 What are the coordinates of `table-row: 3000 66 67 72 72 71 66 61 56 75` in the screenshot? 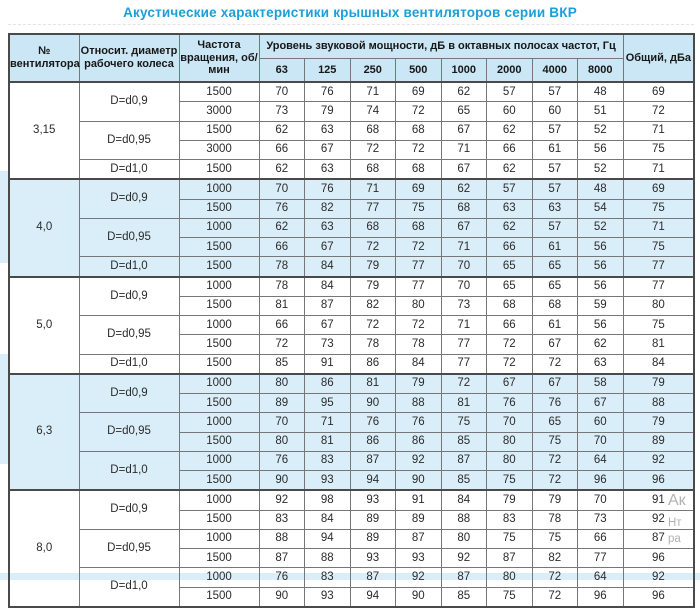 It's located at (352, 150).